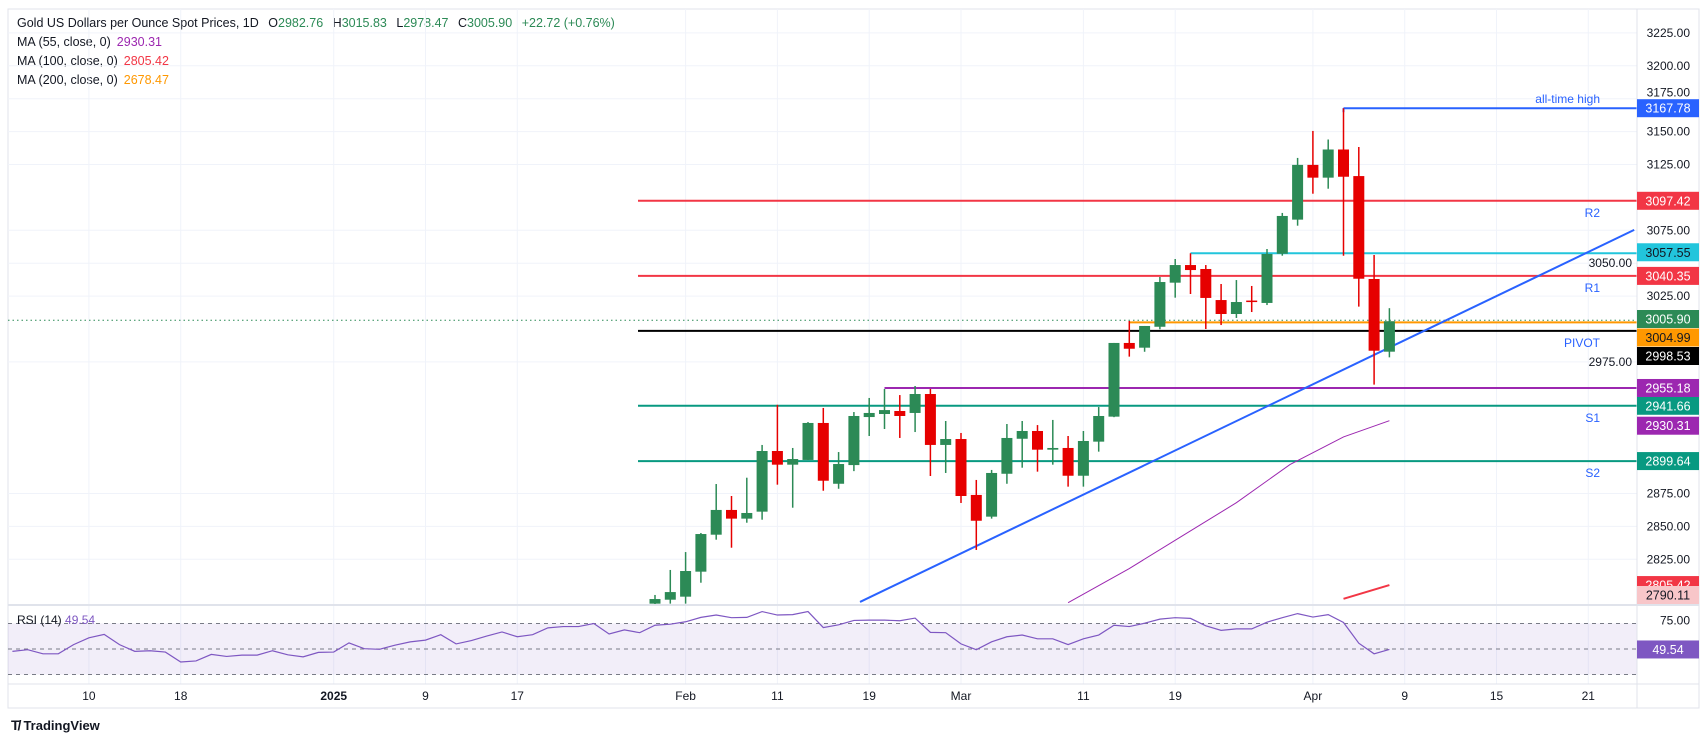 Image resolution: width=1708 pixels, height=745 pixels. What do you see at coordinates (1589, 696) in the screenshot?
I see `time-tick-label: 21` at bounding box center [1589, 696].